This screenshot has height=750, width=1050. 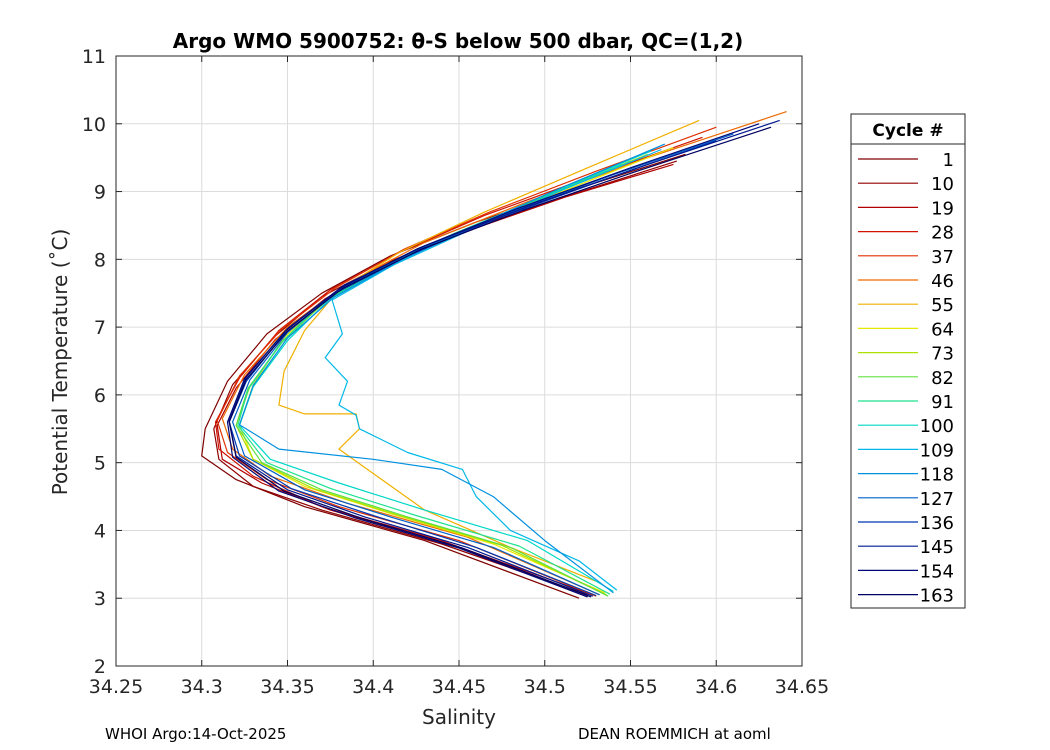 I want to click on legend-label: 145, so click(x=937, y=547).